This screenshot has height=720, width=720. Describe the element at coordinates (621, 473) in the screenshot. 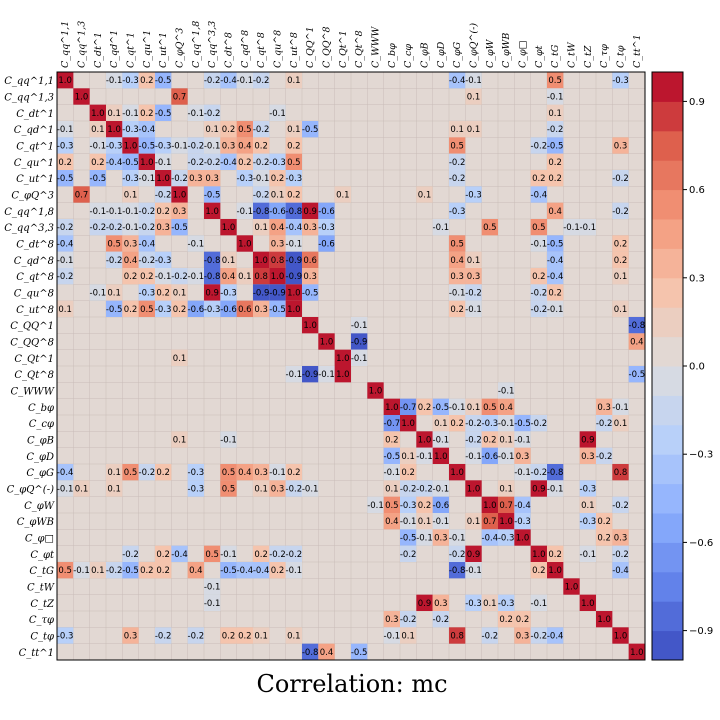

I see `cell-value-label: 0.8` at that location.